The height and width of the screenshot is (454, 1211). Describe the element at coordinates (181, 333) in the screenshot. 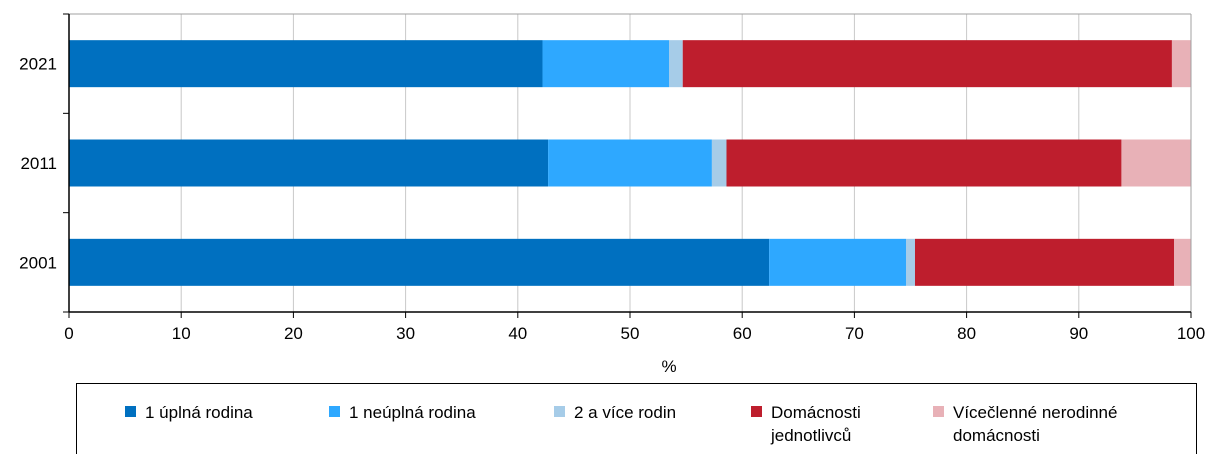

I see `x-tick-label: 10` at that location.